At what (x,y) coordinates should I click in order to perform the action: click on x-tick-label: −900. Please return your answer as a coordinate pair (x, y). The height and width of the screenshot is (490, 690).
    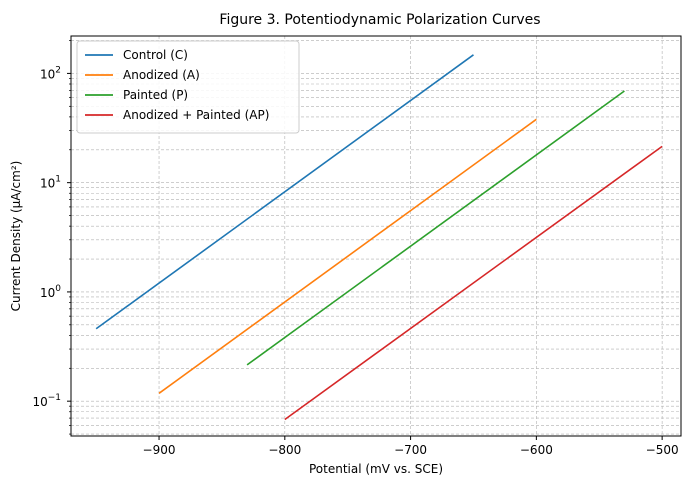
    Looking at the image, I should click on (159, 450).